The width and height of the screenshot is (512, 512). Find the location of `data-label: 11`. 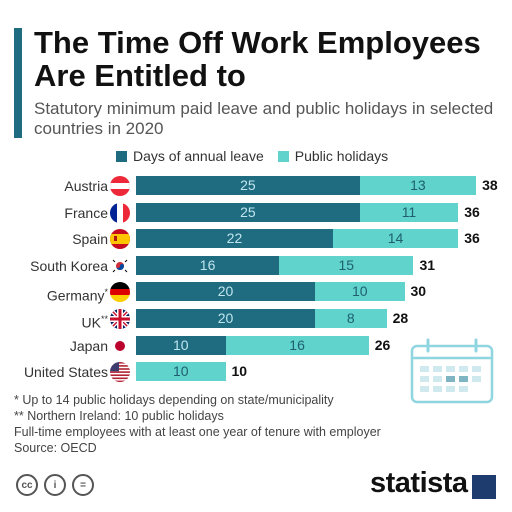

data-label: 11 is located at coordinates (409, 211).